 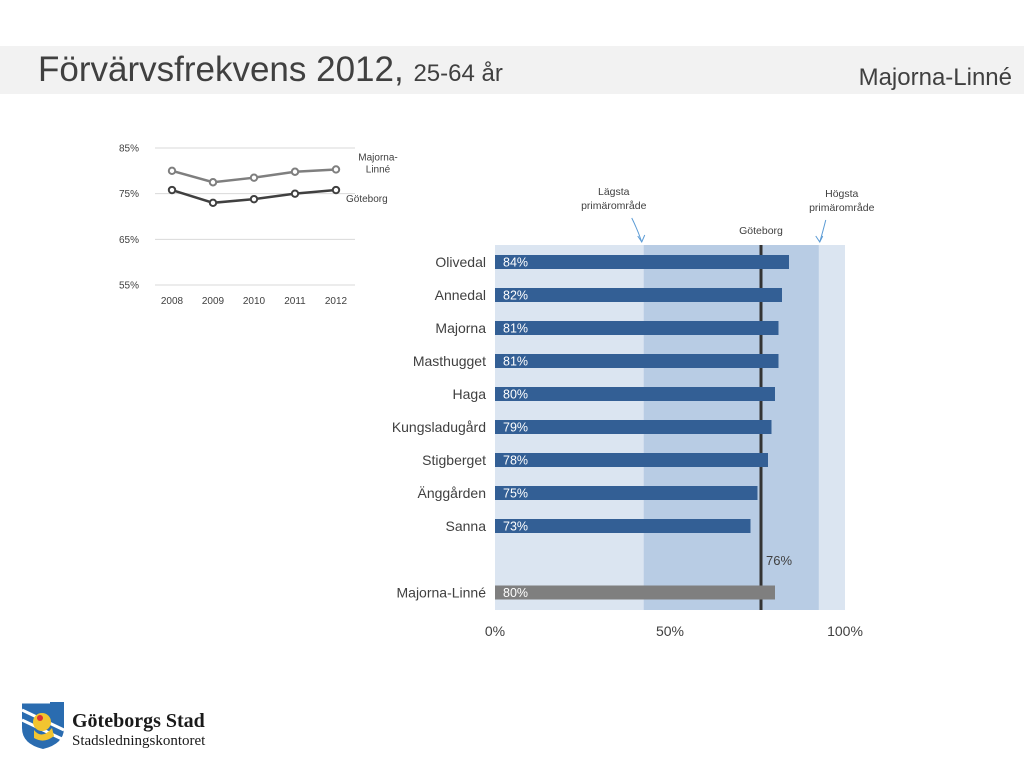 What do you see at coordinates (515, 263) in the screenshot?
I see `bar-value-label: 84%` at bounding box center [515, 263].